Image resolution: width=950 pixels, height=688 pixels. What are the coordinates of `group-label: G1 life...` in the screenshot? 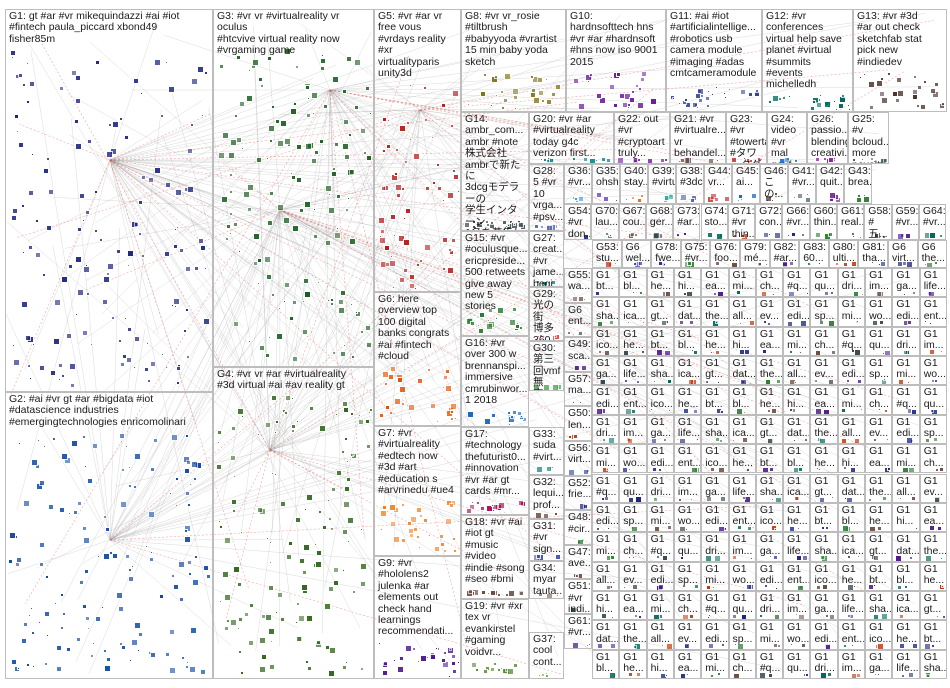 It's located at (689, 427).